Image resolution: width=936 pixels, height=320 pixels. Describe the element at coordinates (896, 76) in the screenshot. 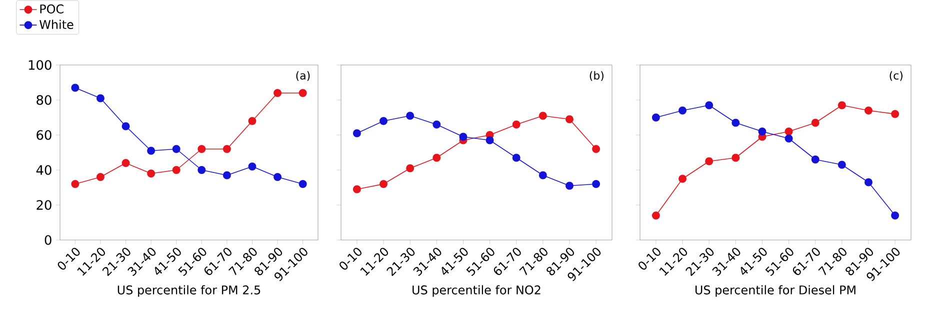

I see `annotation: (c)` at that location.